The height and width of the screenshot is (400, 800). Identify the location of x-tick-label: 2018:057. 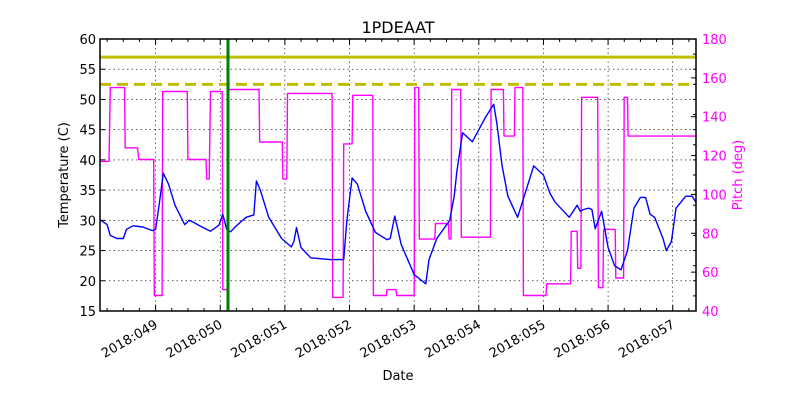
(646, 339).